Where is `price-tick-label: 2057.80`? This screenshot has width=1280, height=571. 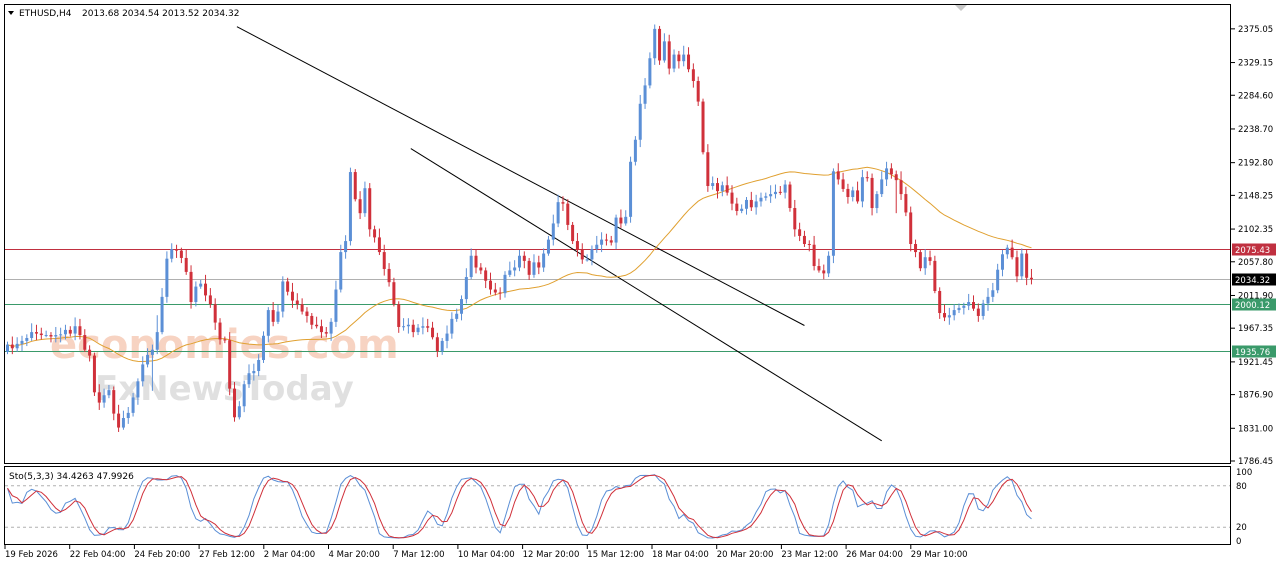
price-tick-label: 2057.80 is located at coordinates (1255, 263).